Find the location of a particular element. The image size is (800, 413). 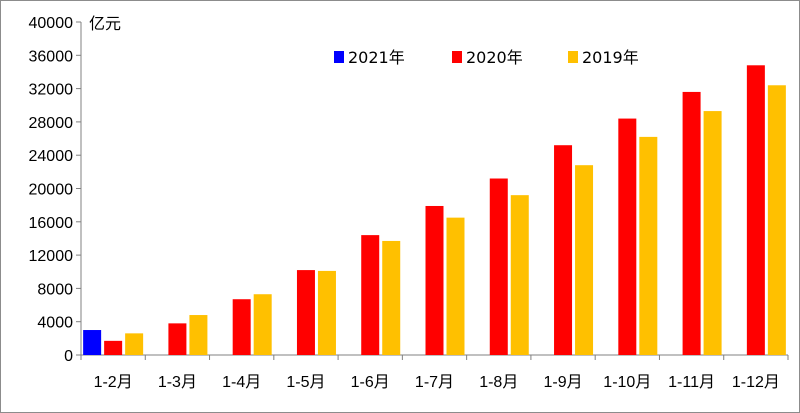

y-tick-label: 24000 is located at coordinates (51, 156).